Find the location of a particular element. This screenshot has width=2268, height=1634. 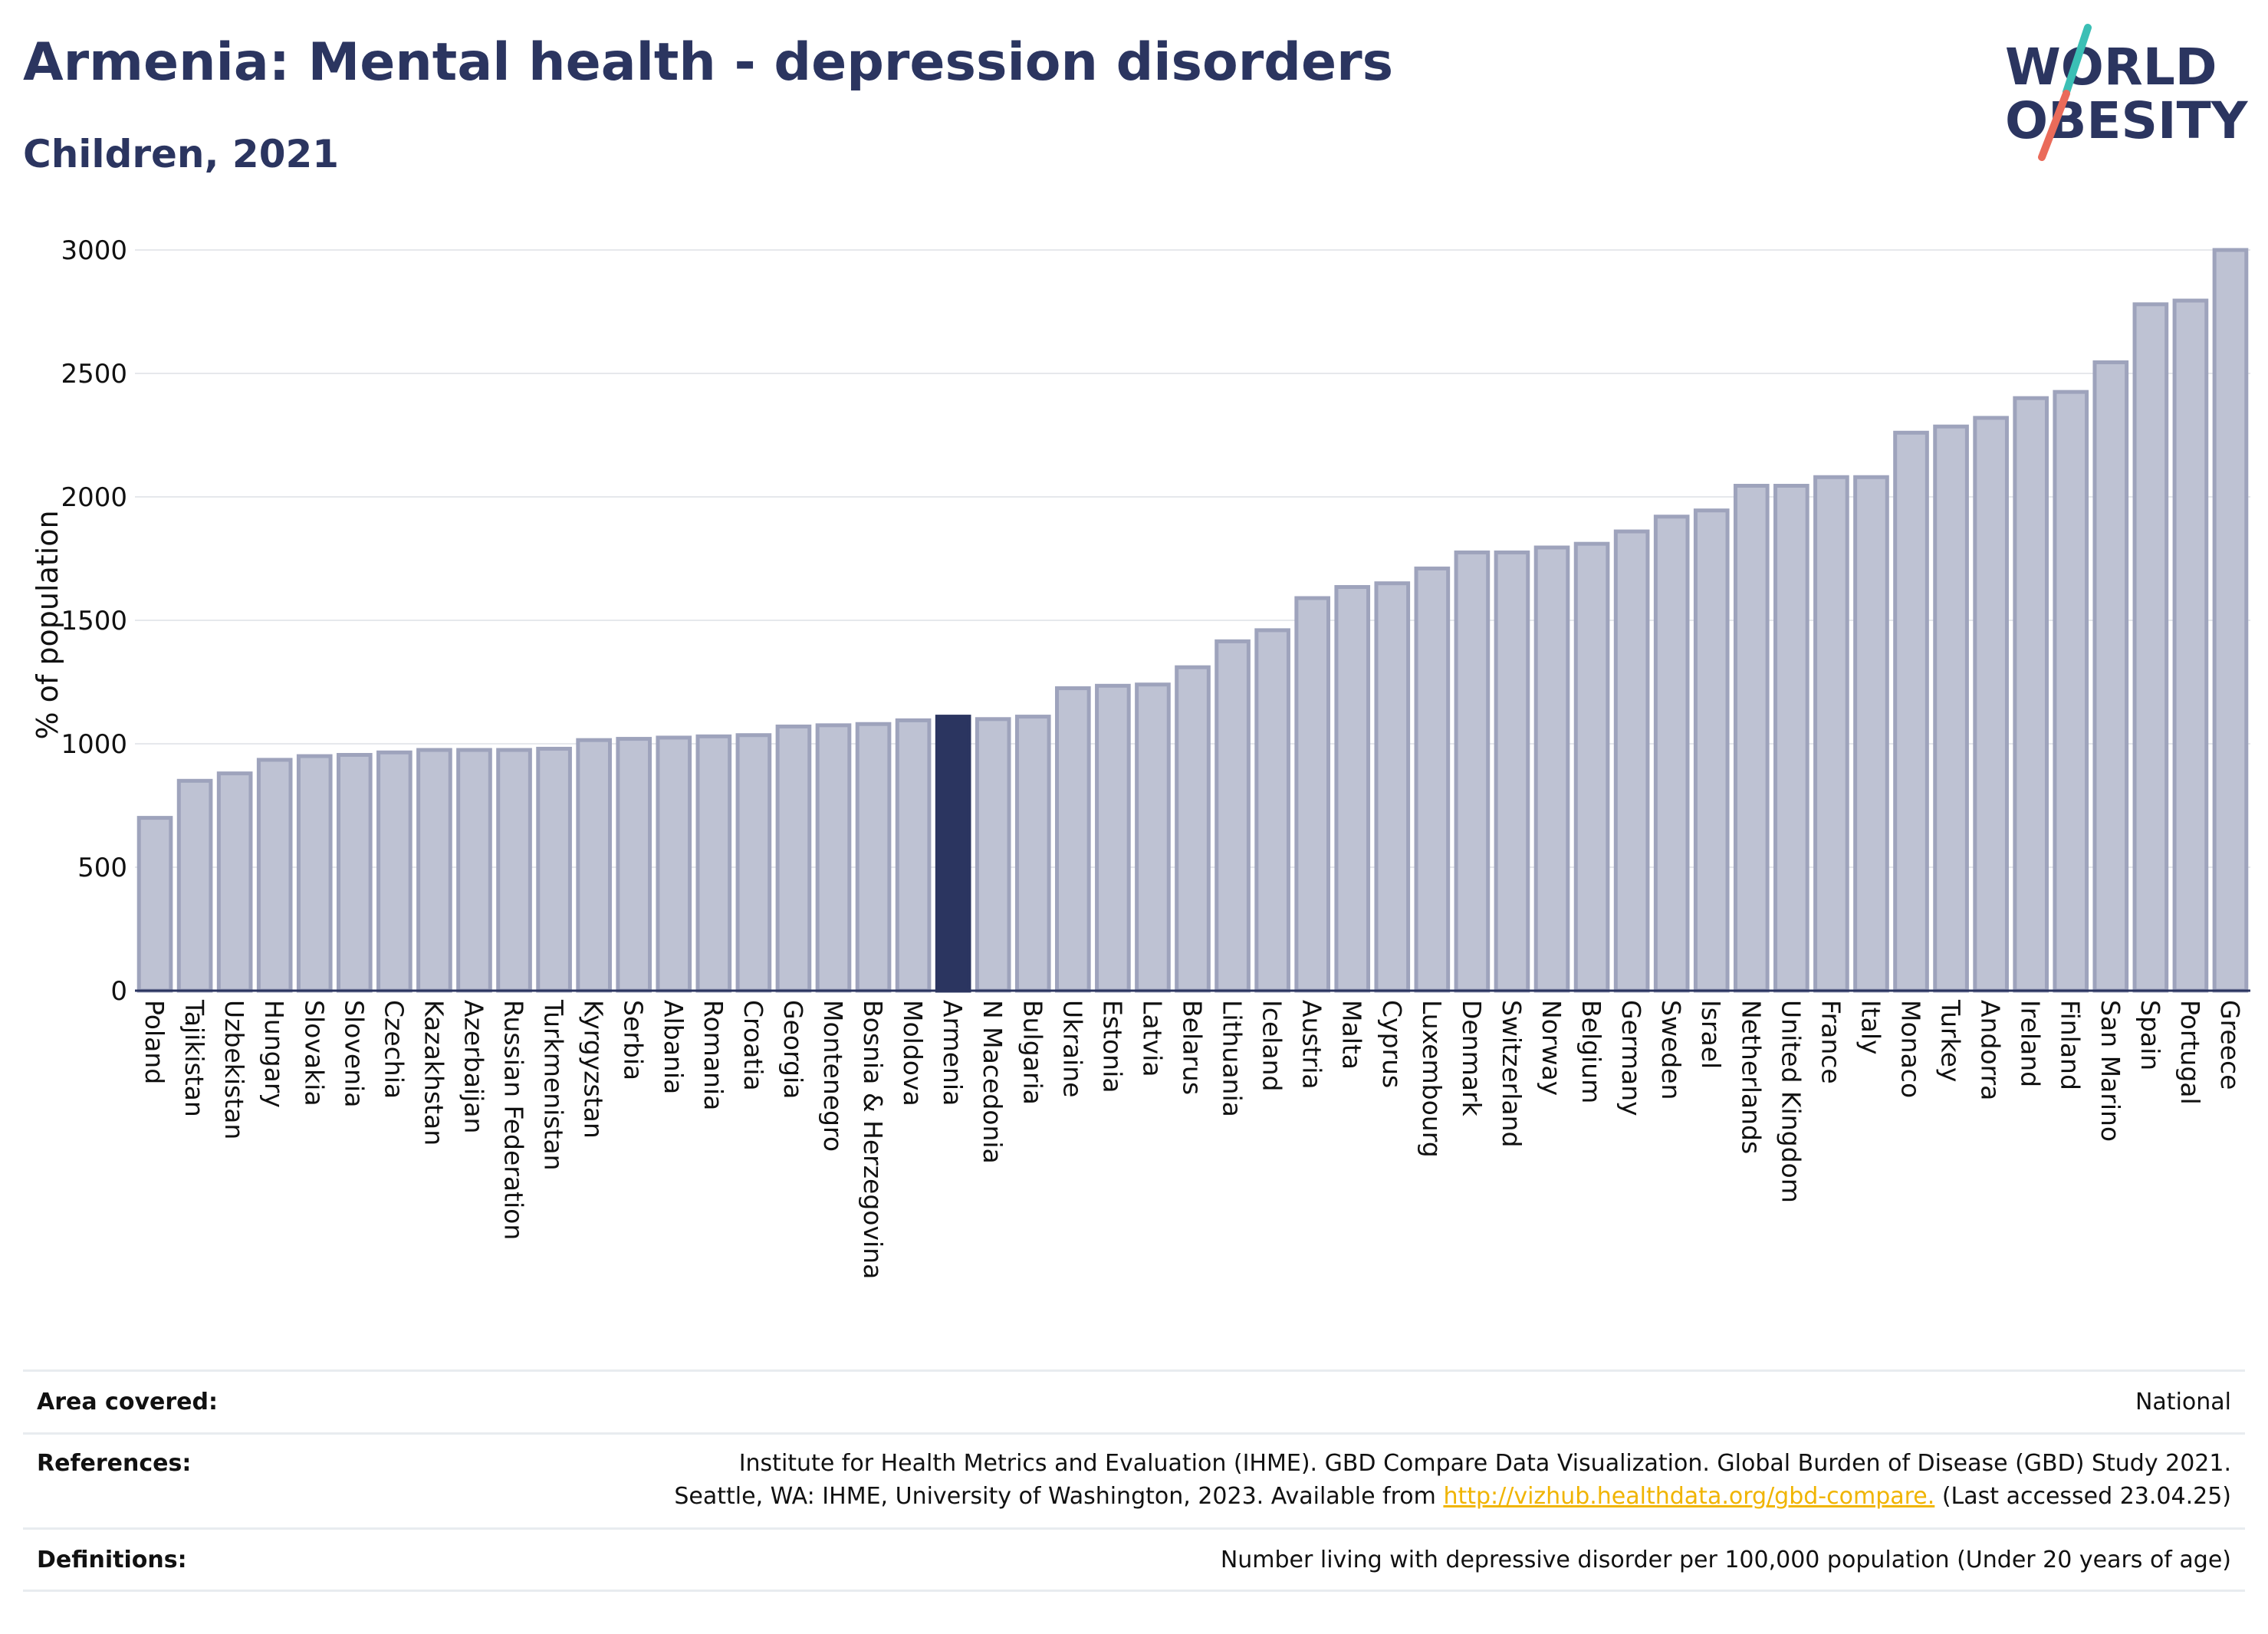

world-obesity-logo: WORLD OBESITY is located at coordinates (2127, 93).